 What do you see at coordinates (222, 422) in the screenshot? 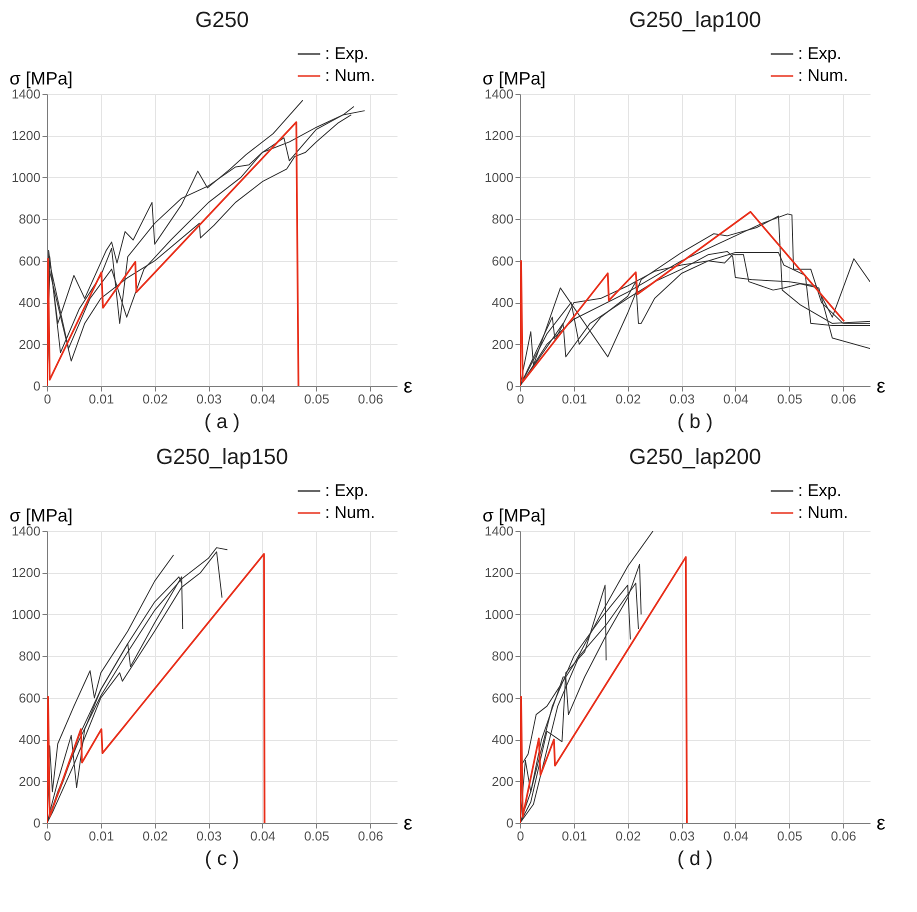
I see `text: ( a )` at bounding box center [222, 422].